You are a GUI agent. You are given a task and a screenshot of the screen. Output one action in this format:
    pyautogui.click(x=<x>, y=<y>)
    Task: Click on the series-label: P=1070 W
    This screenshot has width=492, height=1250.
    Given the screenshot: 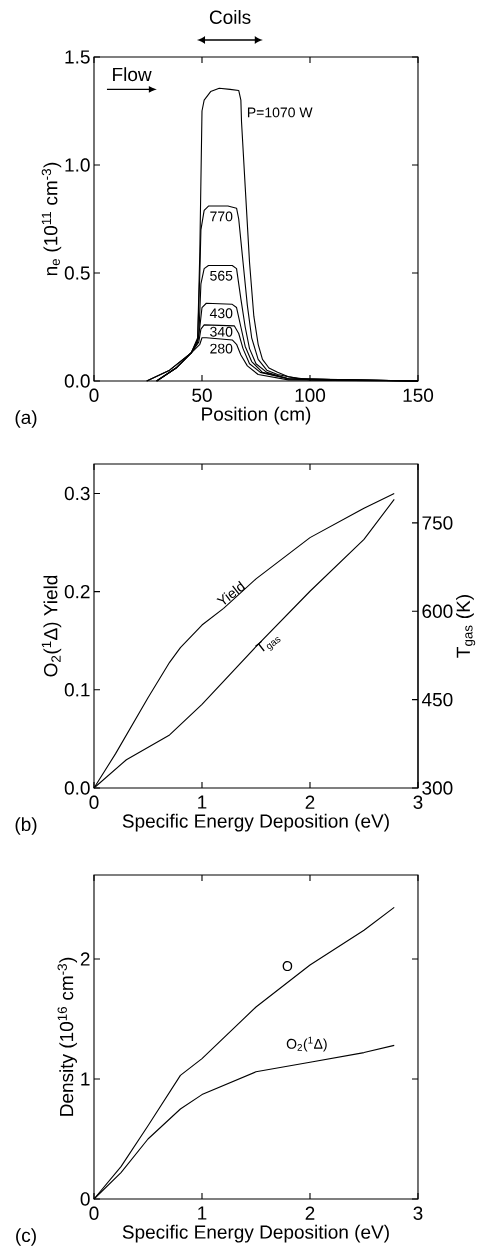 What is the action you would take?
    pyautogui.click(x=280, y=112)
    